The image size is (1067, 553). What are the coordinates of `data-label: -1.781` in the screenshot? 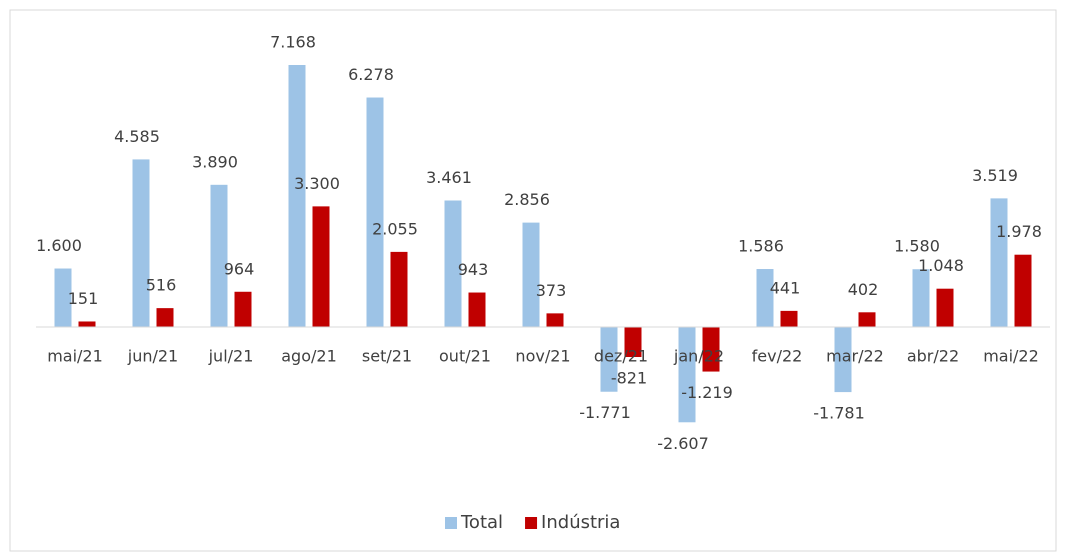 It's located at (839, 413).